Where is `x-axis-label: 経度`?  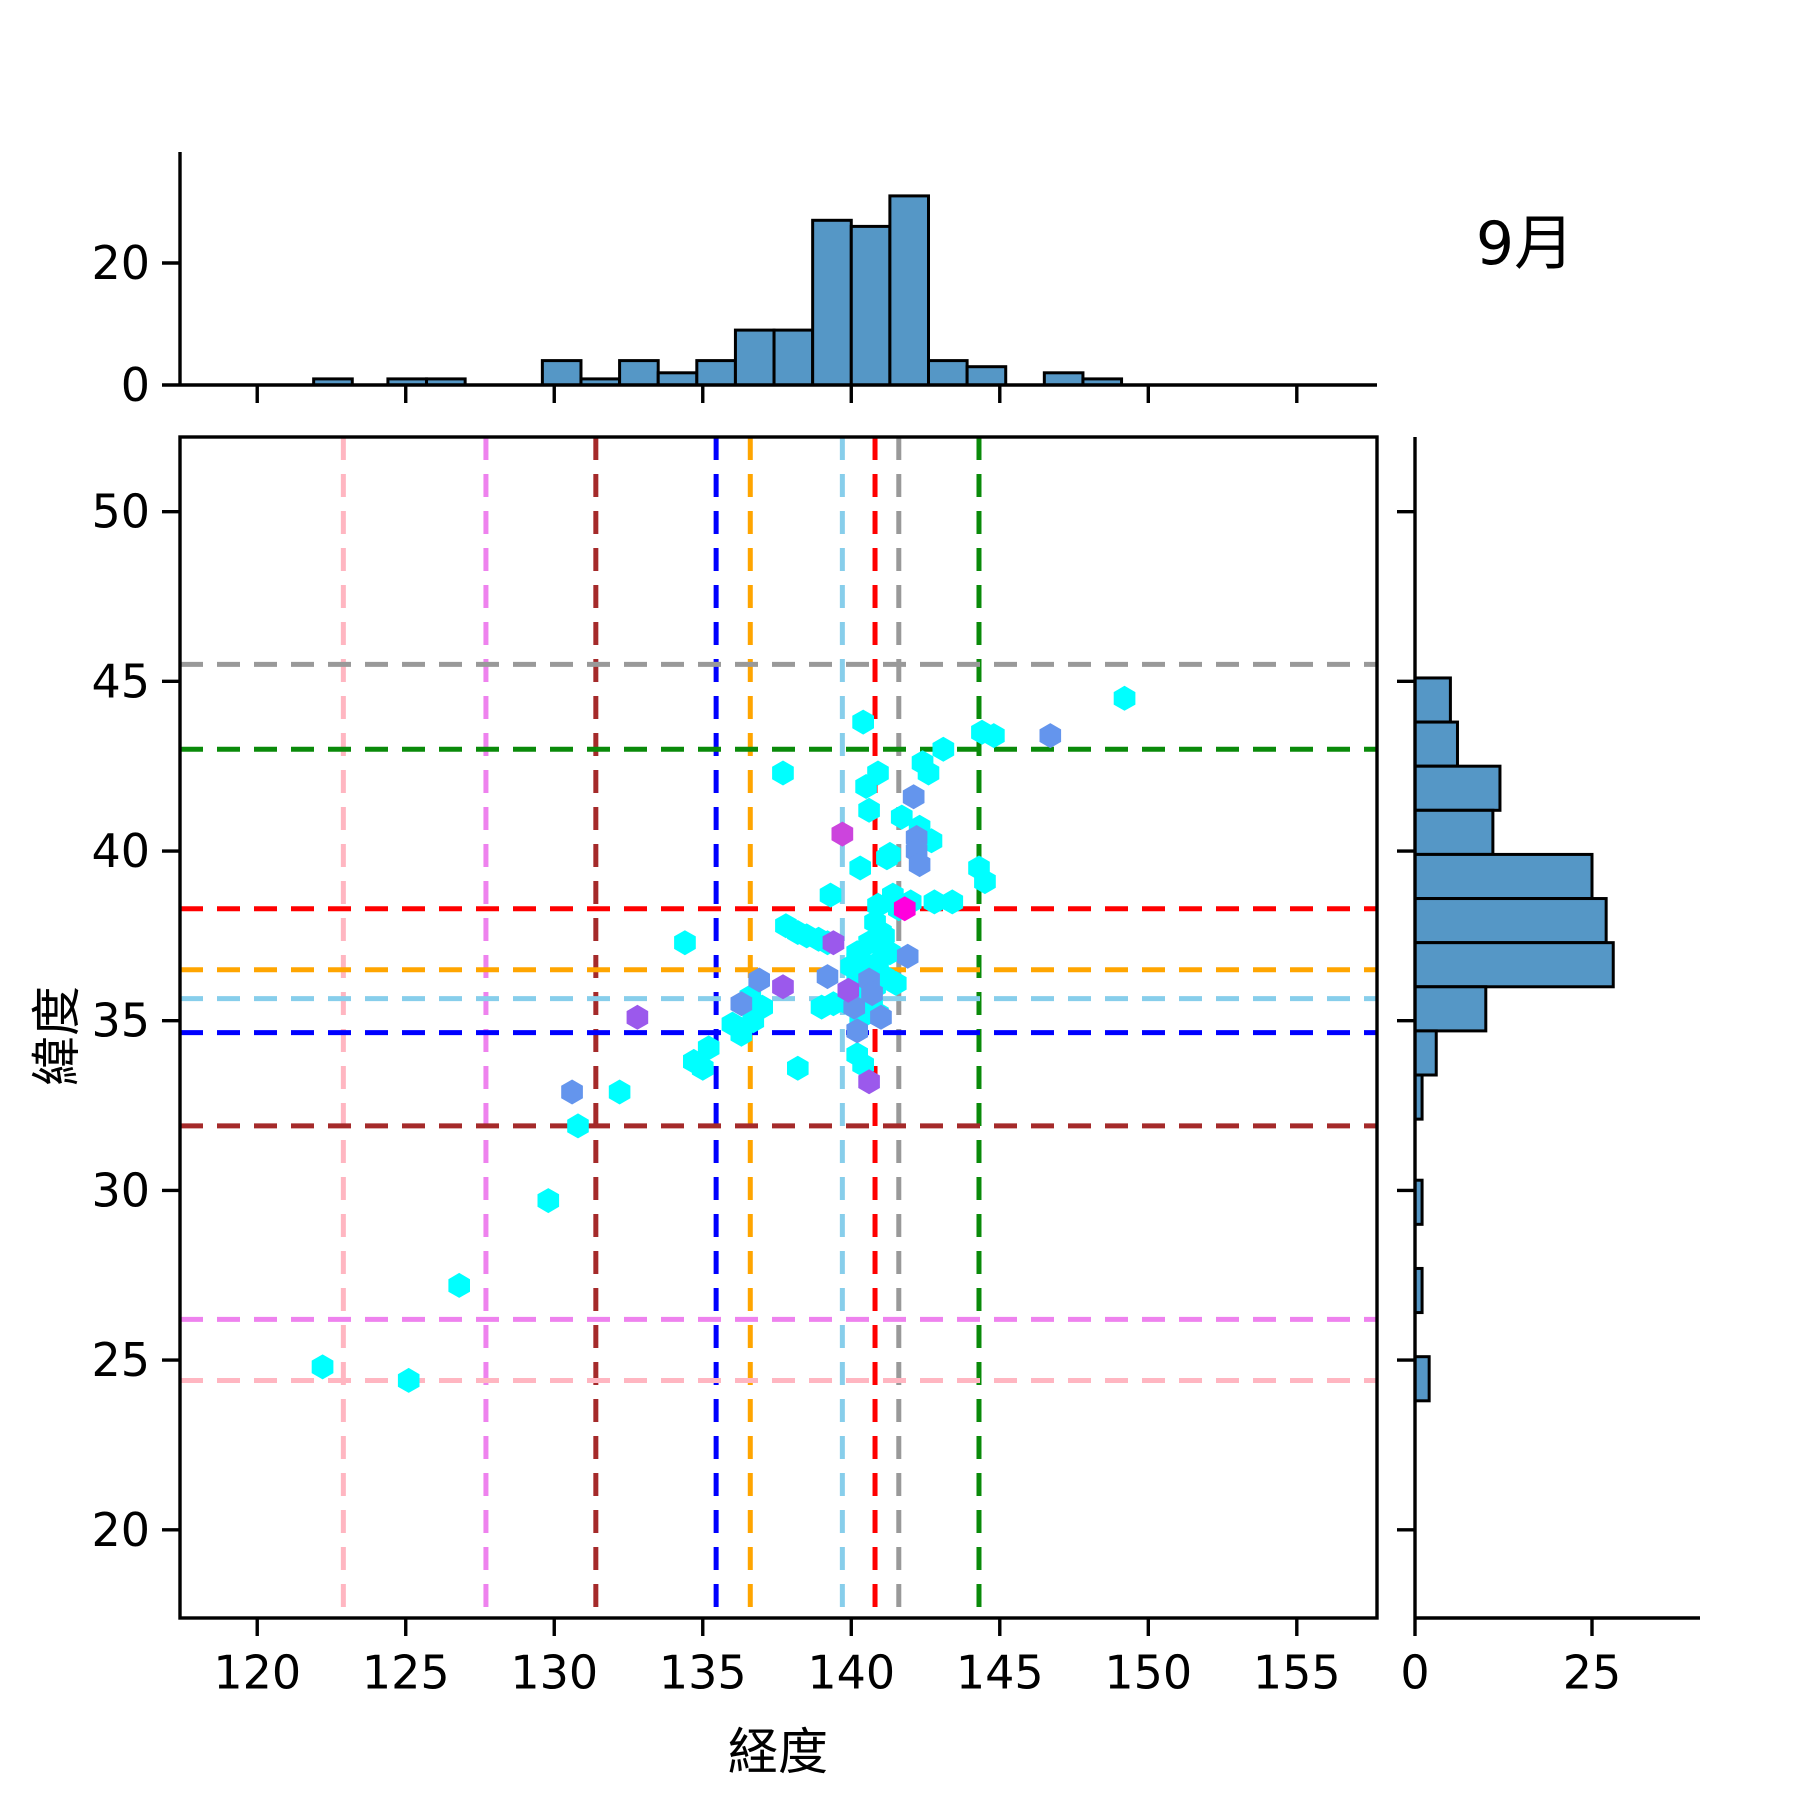
x-axis-label: 経度 is located at coordinates (778, 1752).